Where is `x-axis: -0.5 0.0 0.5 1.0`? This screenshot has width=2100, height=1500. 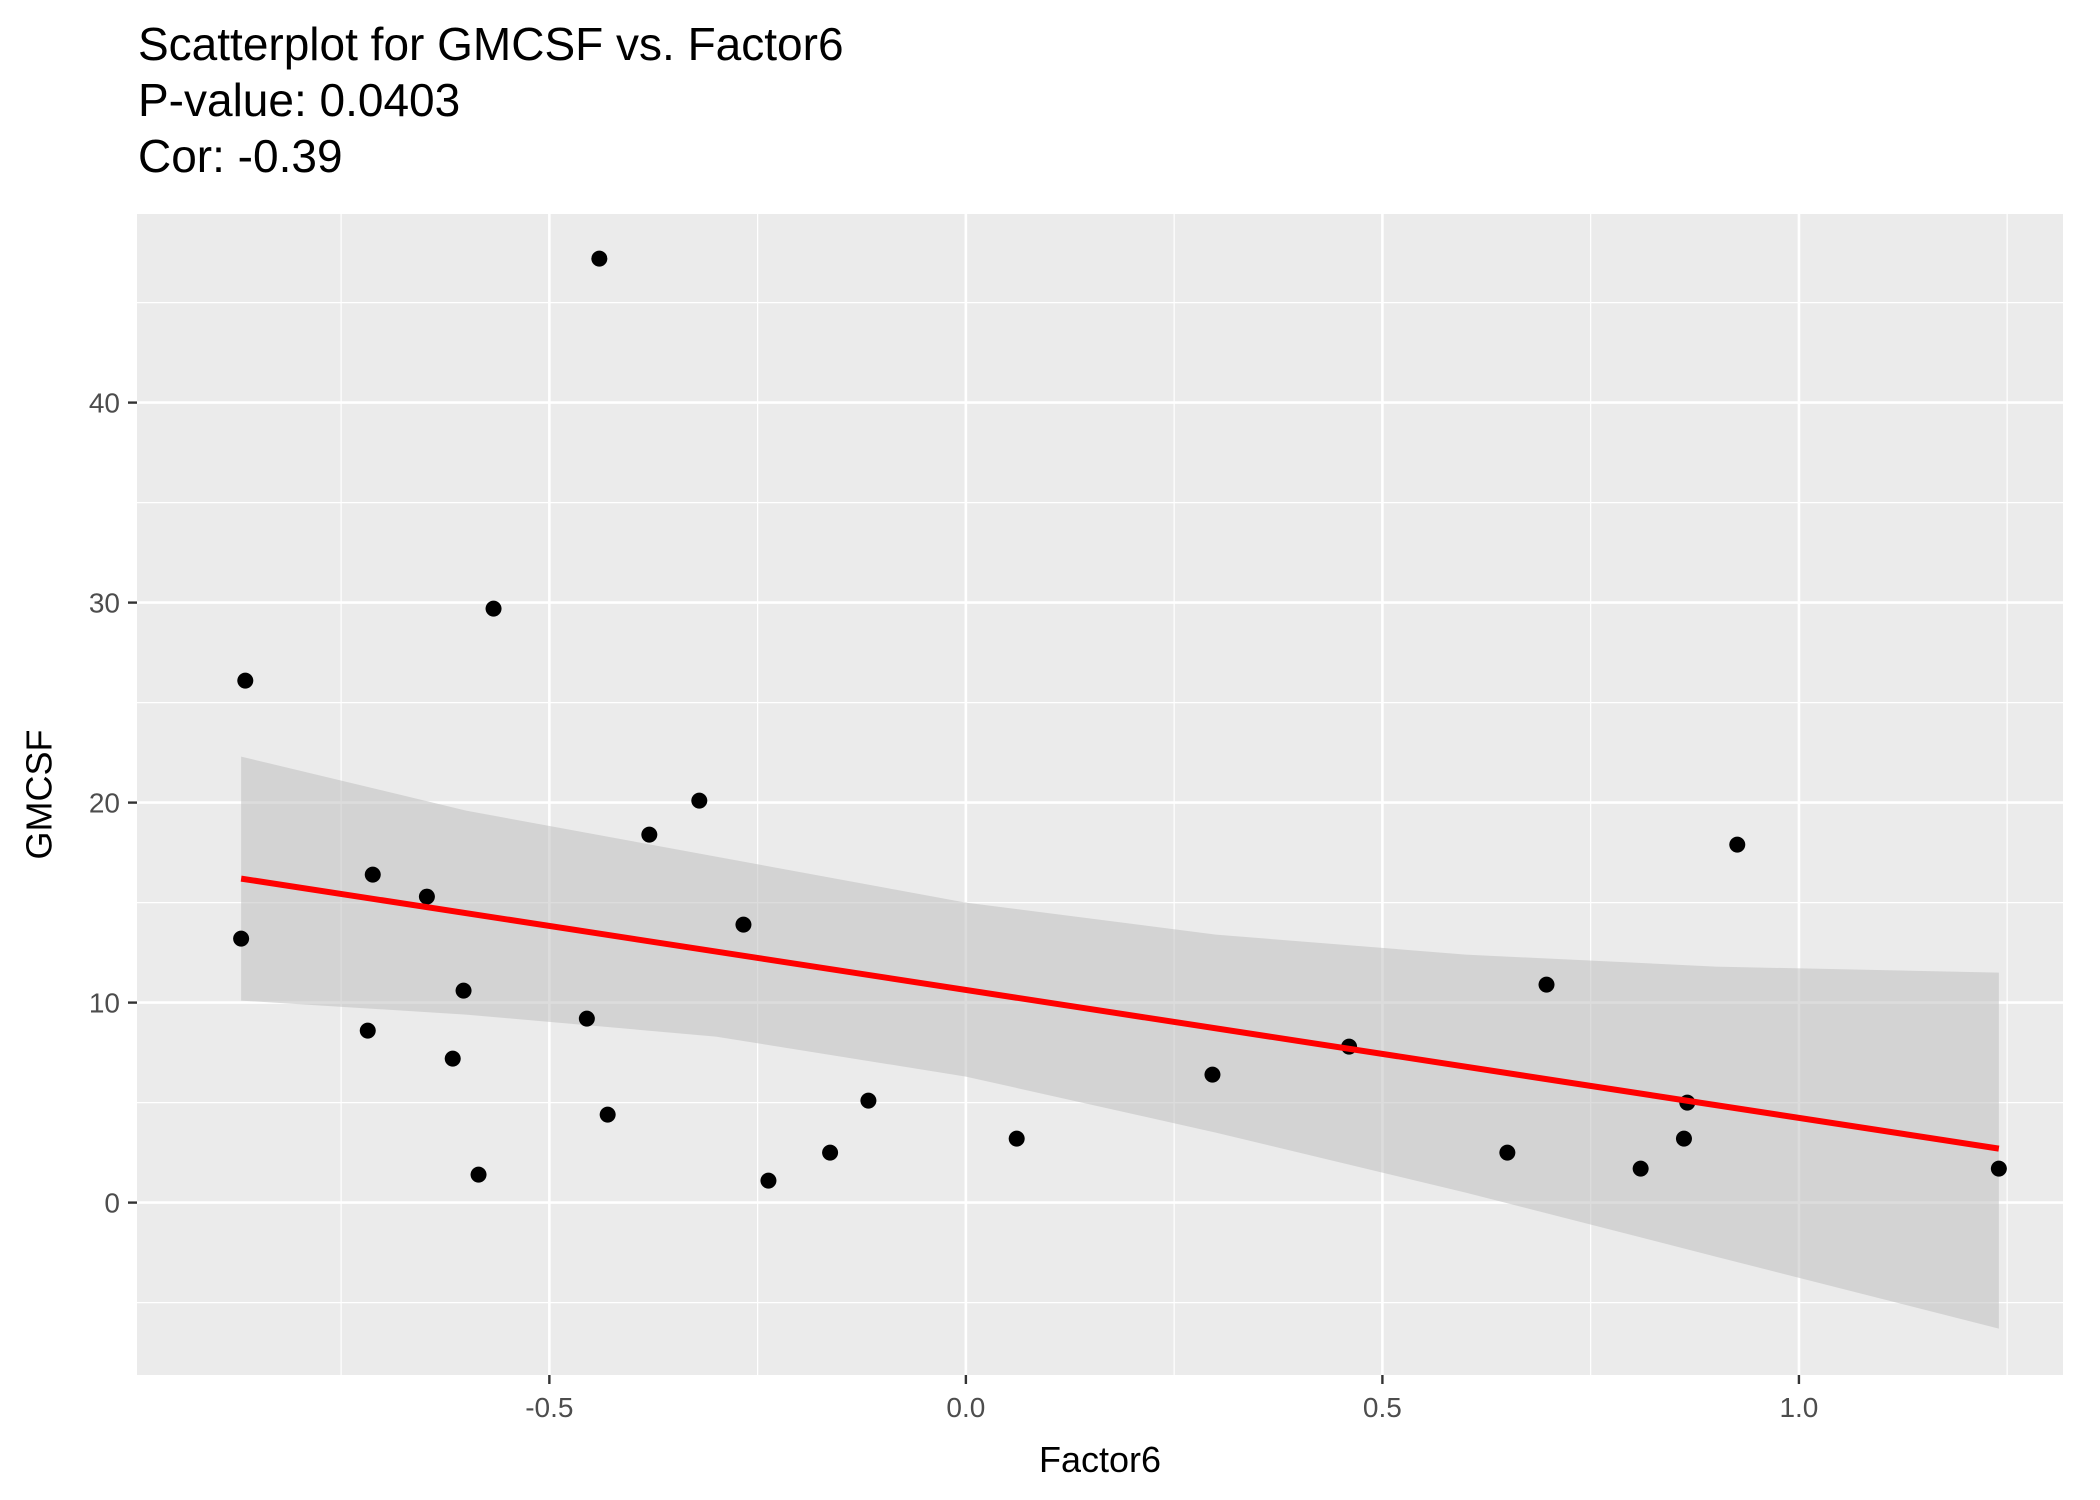
x-axis: -0.5 0.0 0.5 1.0 is located at coordinates (1171, 1399).